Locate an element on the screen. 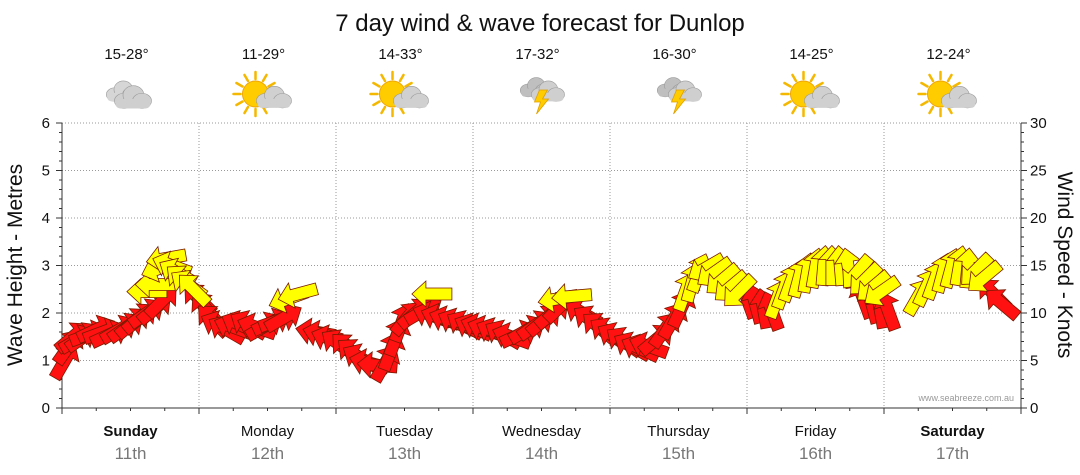 The height and width of the screenshot is (475, 1080). day-date-label: 12th is located at coordinates (267, 453).